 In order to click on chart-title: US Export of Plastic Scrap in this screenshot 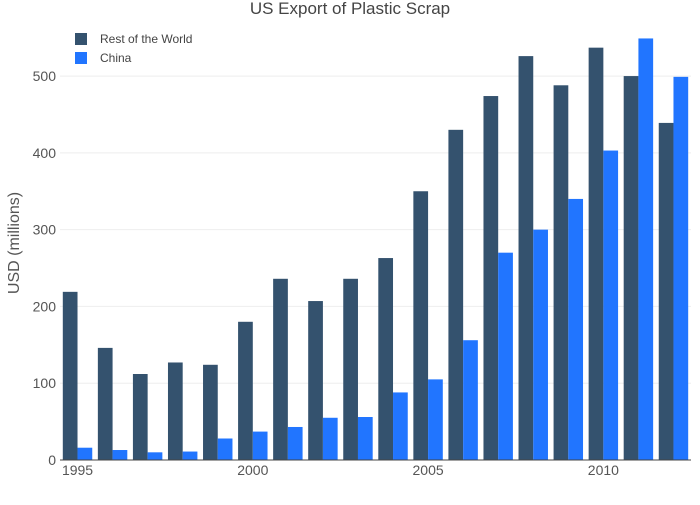, I will do `click(350, 9)`.